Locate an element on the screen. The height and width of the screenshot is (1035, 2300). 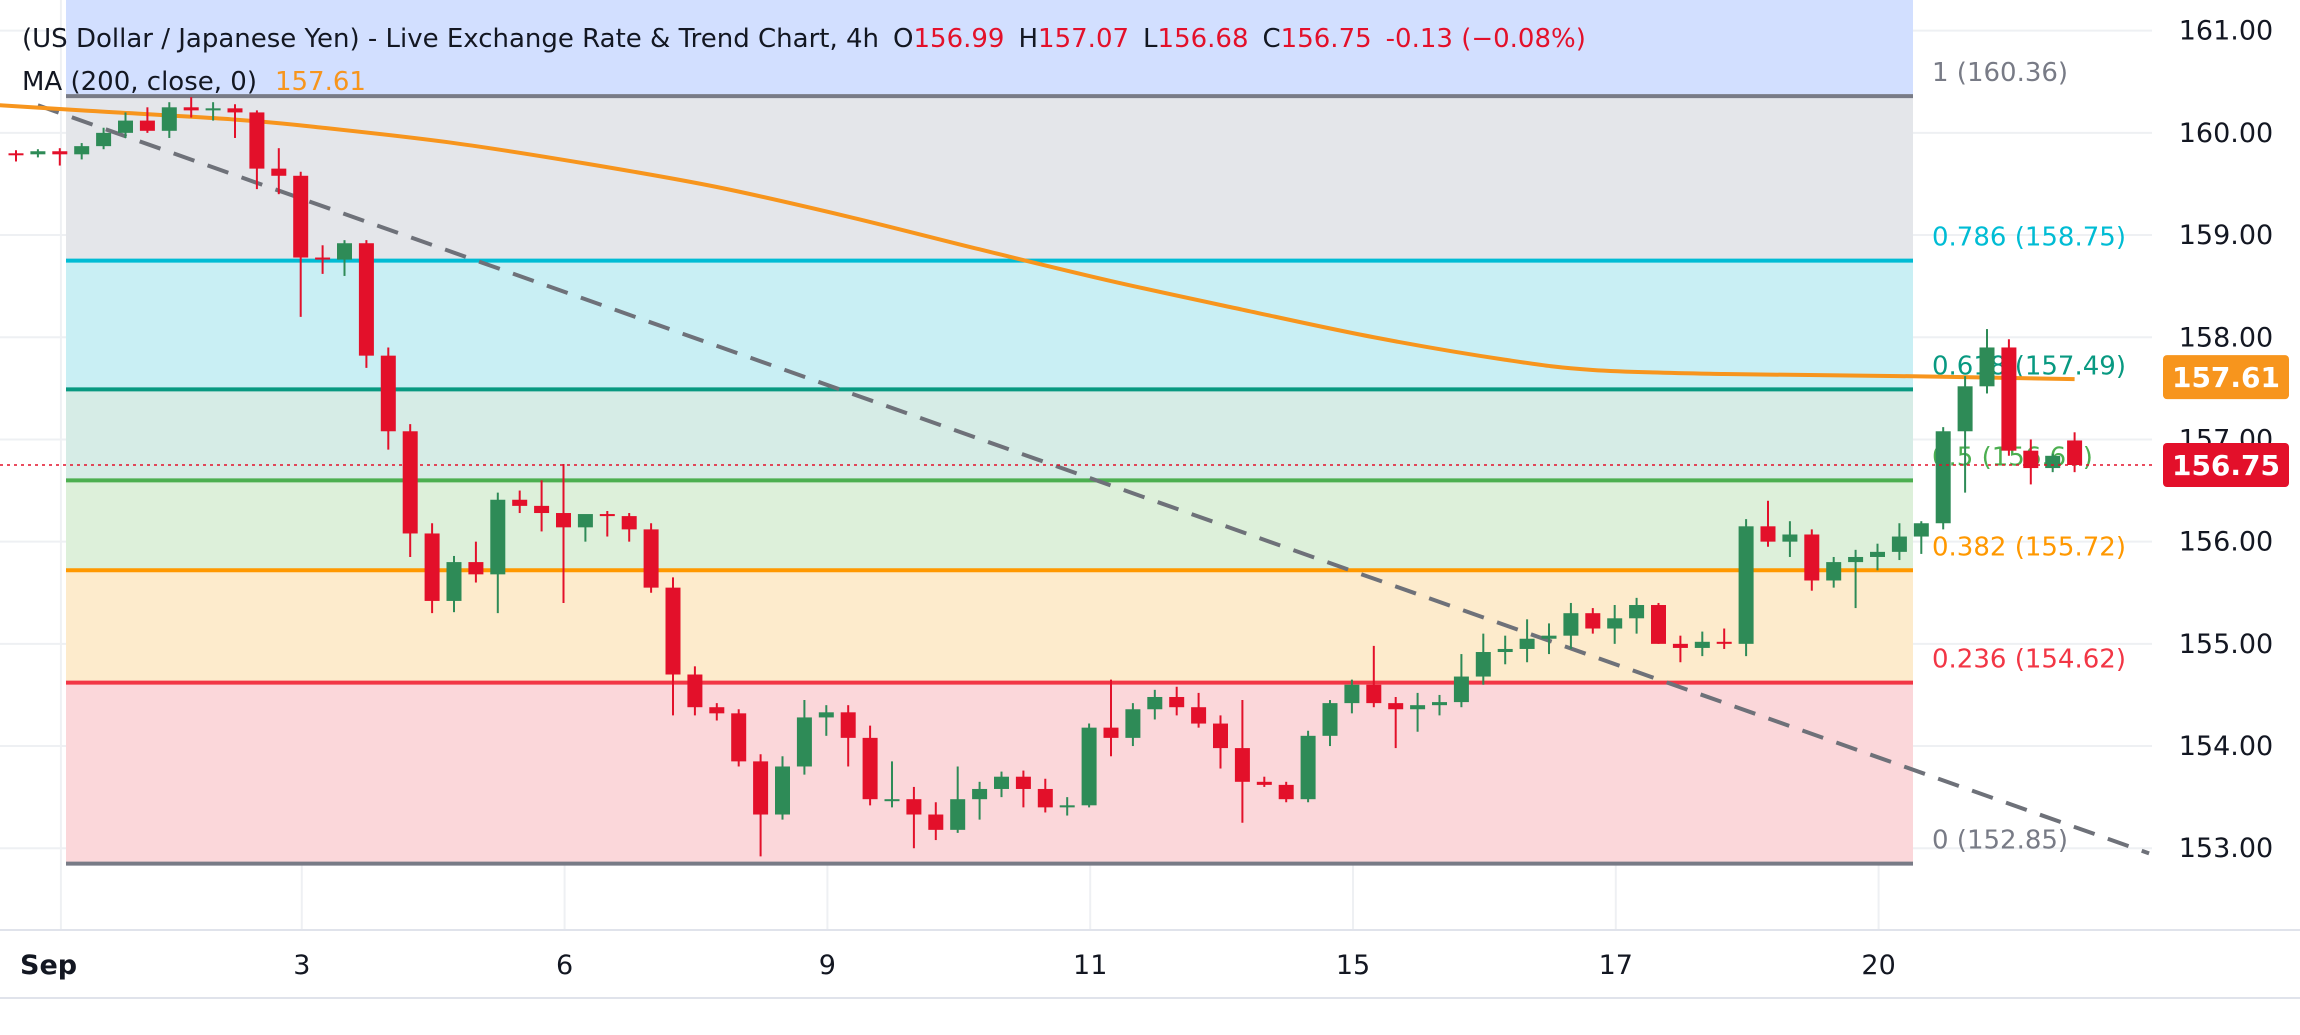
ma-price-tag: 157.61 is located at coordinates (2226, 377).